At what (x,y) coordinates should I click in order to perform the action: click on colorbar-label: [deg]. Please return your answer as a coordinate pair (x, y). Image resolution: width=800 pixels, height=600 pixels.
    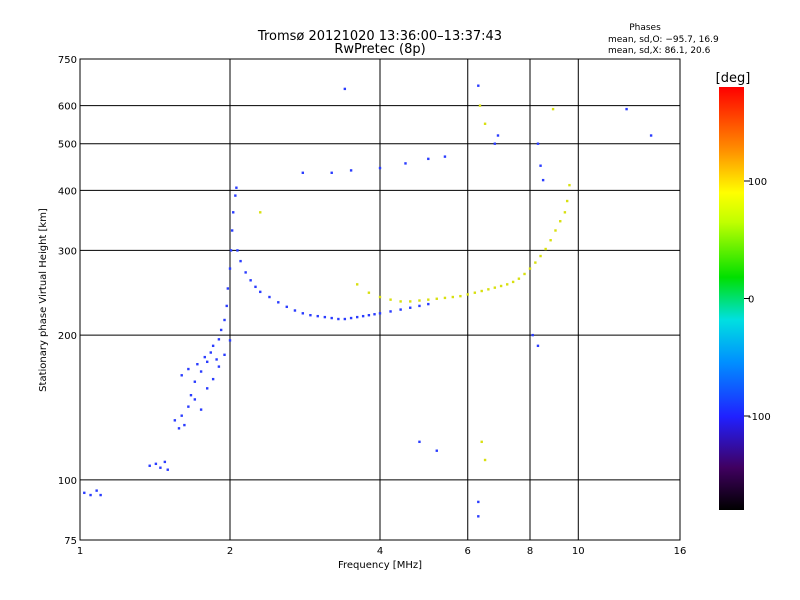
    Looking at the image, I should click on (733, 78).